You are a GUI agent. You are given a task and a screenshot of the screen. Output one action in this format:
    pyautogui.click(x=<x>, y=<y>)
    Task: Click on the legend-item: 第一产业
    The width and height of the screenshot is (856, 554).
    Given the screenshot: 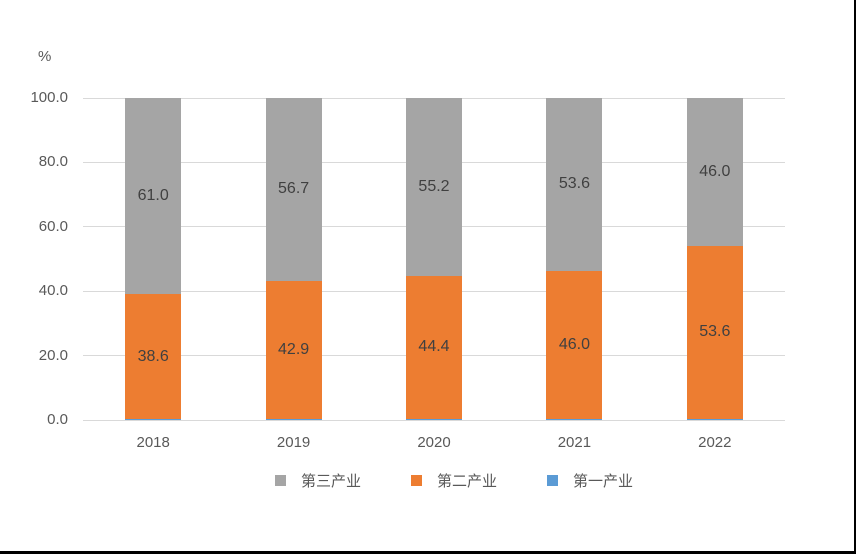 What is the action you would take?
    pyautogui.click(x=590, y=480)
    